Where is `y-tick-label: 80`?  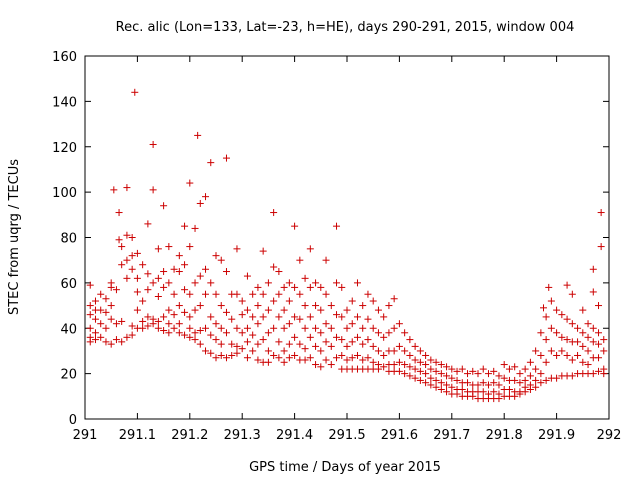
y-tick-label: 80 is located at coordinates (68, 239).